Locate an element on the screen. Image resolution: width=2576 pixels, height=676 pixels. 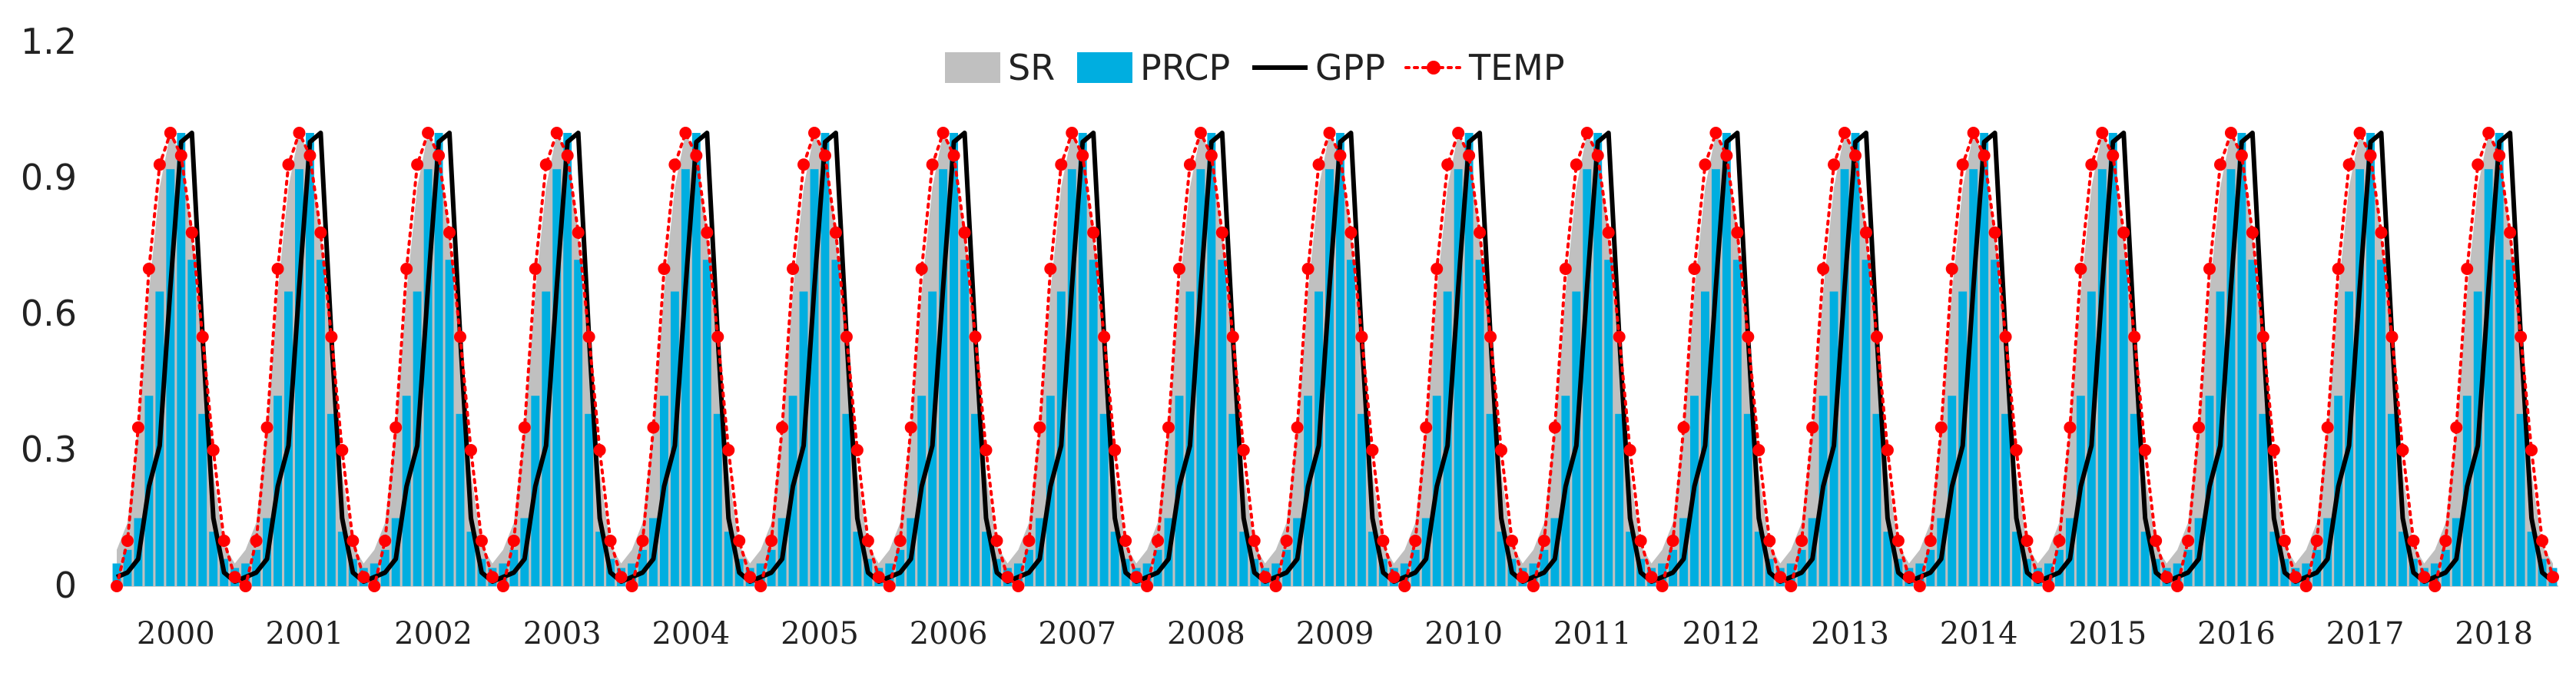
x-tick-label: 2005 is located at coordinates (820, 633).